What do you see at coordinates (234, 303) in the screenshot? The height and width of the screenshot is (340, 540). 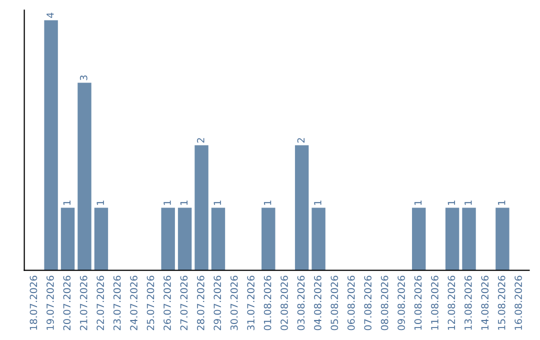 I see `x-tick-label: 30.07.2026` at bounding box center [234, 303].